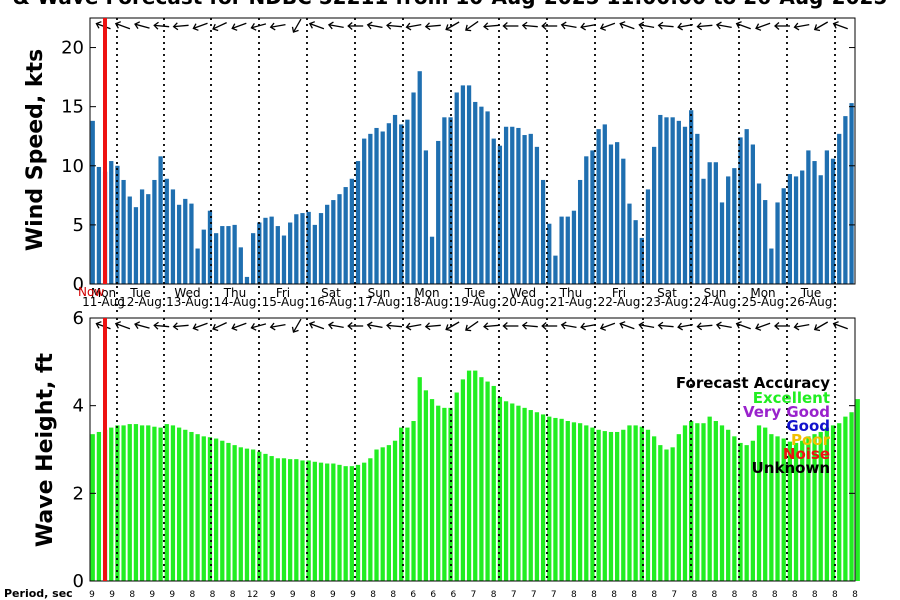 This screenshot has width=900, height=600. Describe the element at coordinates (667, 302) in the screenshot. I see `day-label-date: 23-Aug` at that location.